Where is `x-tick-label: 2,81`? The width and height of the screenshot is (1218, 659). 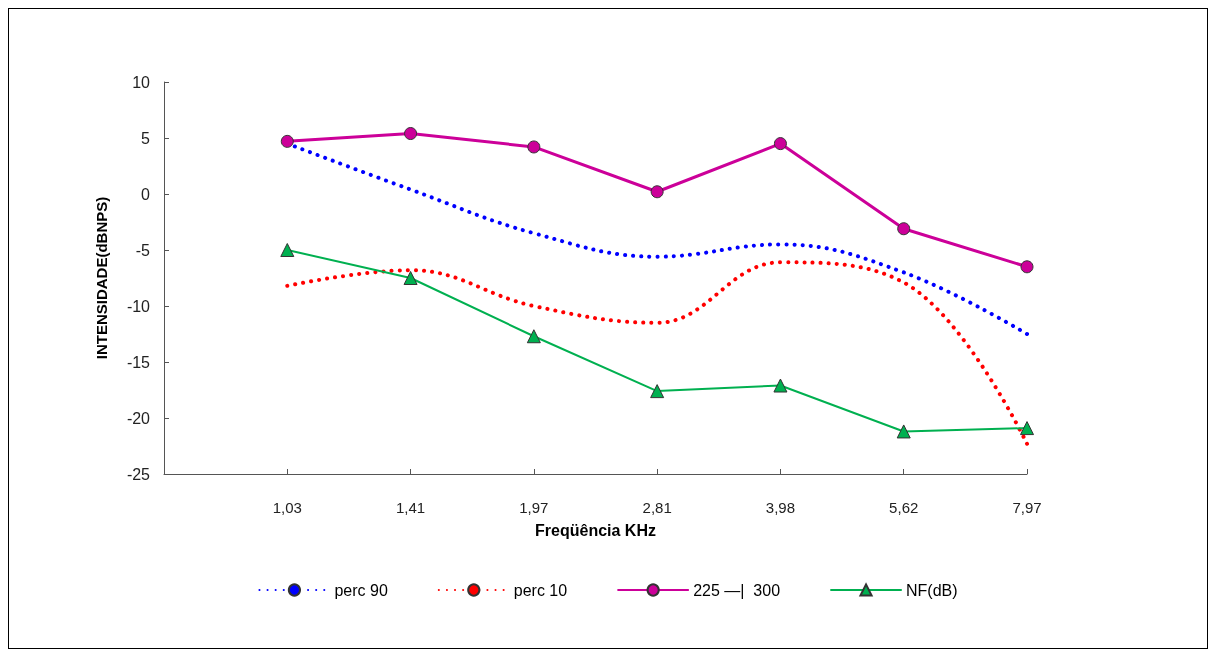
x-tick-label: 2,81 is located at coordinates (657, 507).